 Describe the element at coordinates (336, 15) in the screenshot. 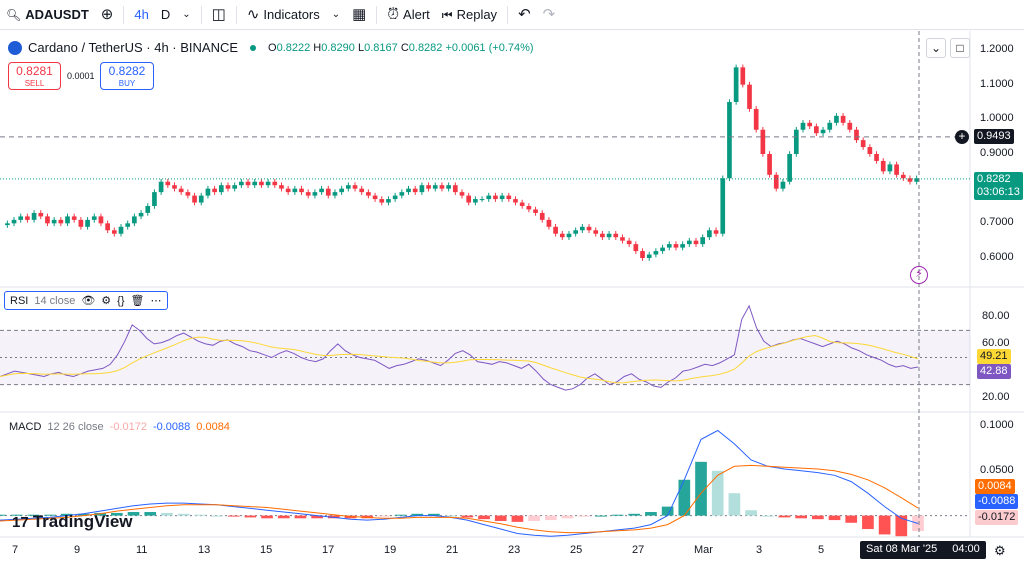

I see `indicator-templates-button: ⌄` at that location.